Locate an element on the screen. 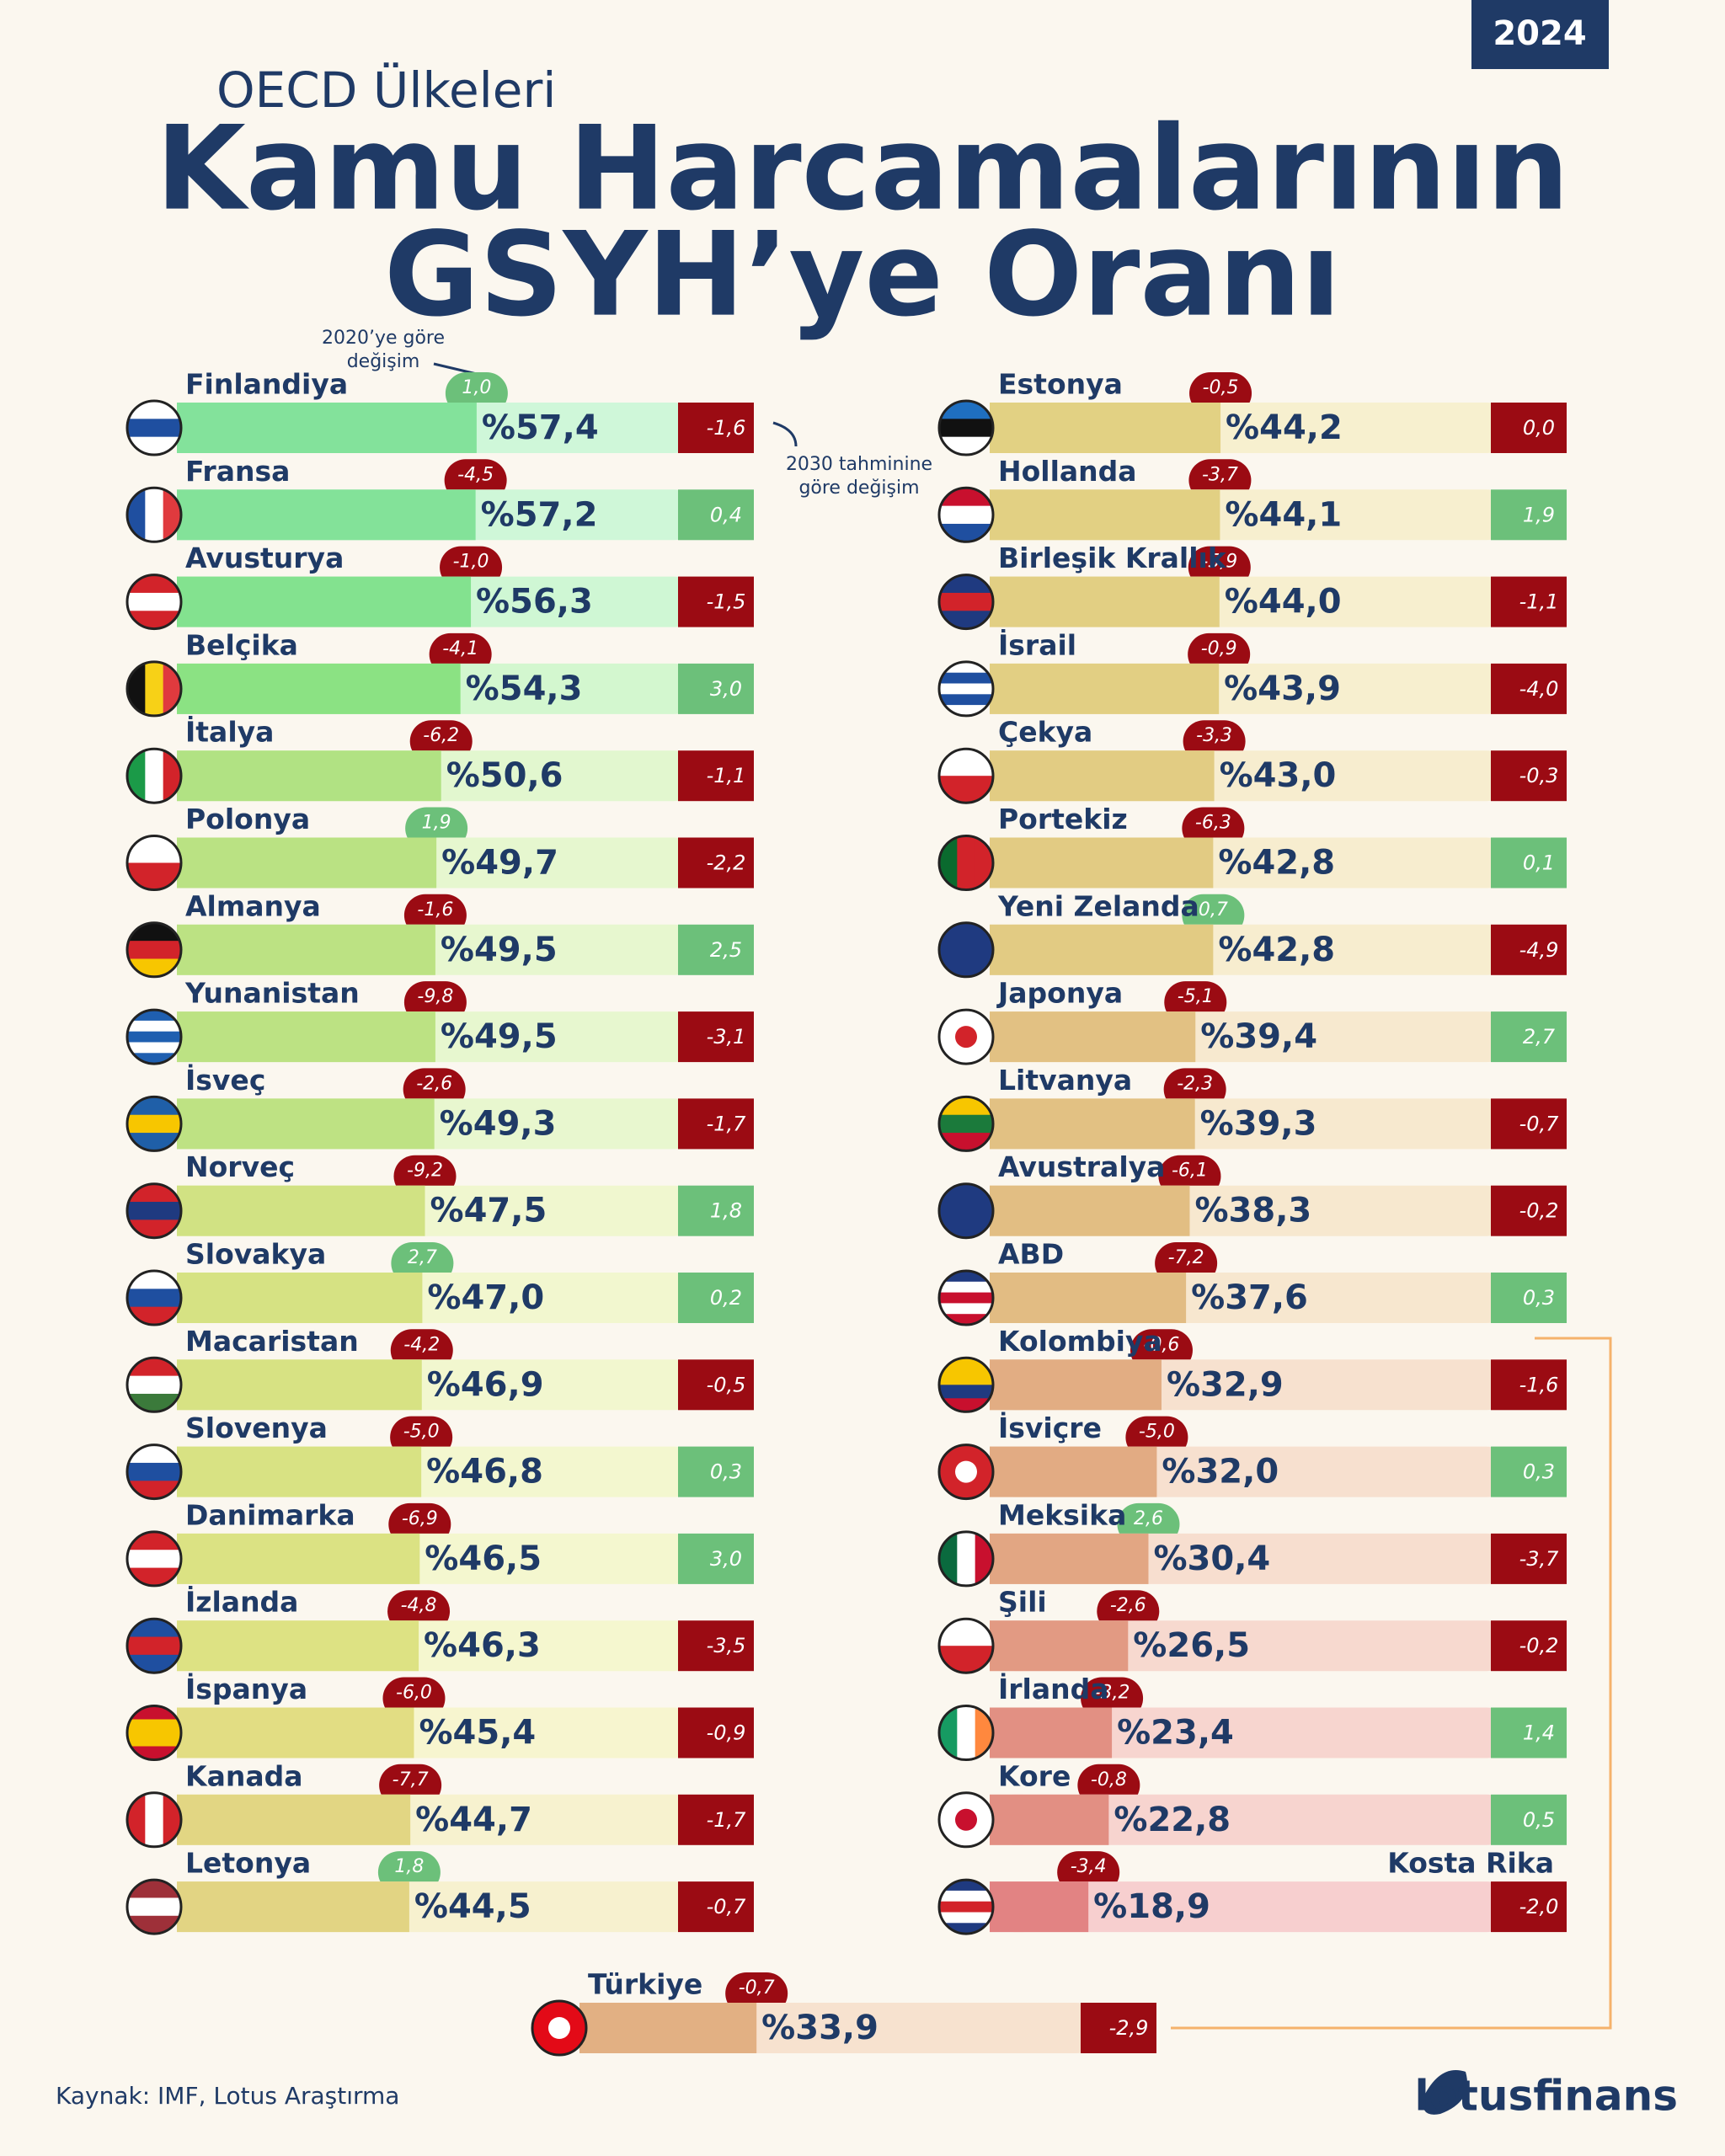 This screenshot has width=1725, height=2156. value-label: %49,7 is located at coordinates (499, 863).